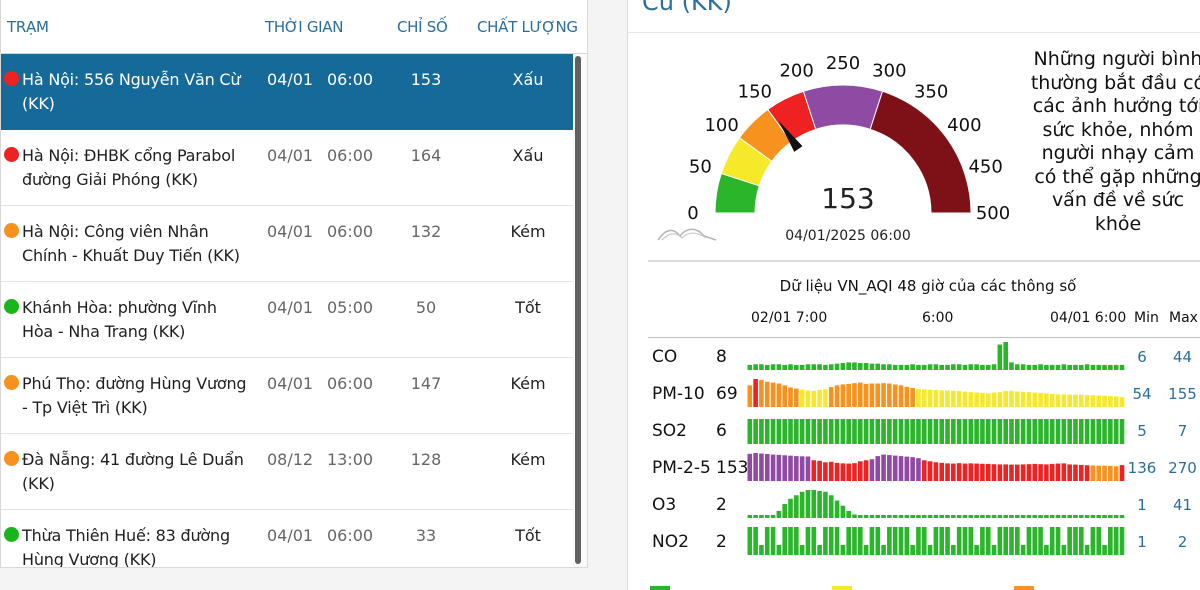 The width and height of the screenshot is (1200, 590). I want to click on parameter-row: CO 8 6 44, so click(914, 357).